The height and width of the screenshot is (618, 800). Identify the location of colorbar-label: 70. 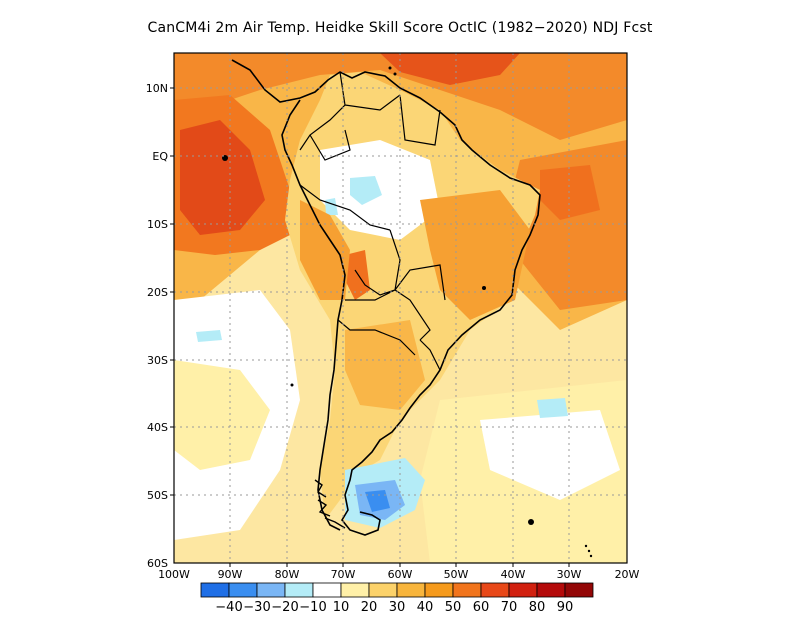
(509, 607).